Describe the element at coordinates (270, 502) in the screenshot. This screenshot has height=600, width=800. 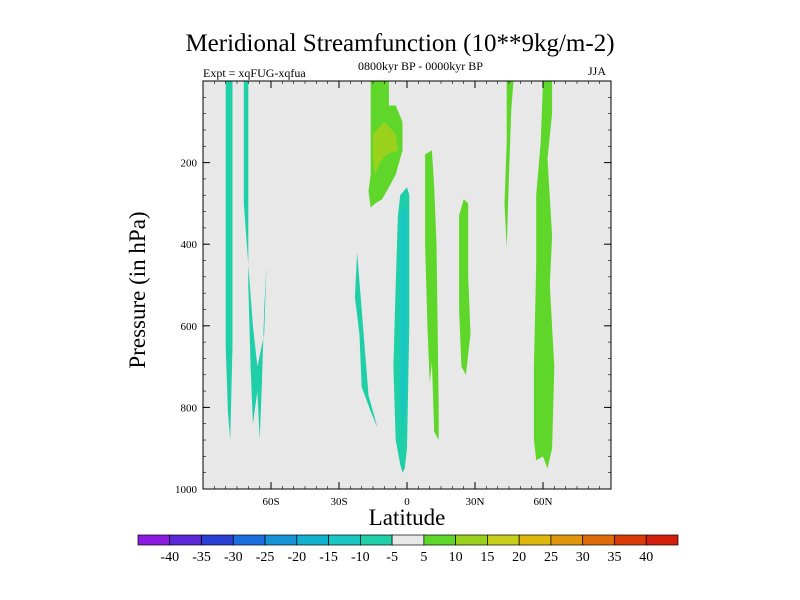
I see `x-tick-label: 60S` at that location.